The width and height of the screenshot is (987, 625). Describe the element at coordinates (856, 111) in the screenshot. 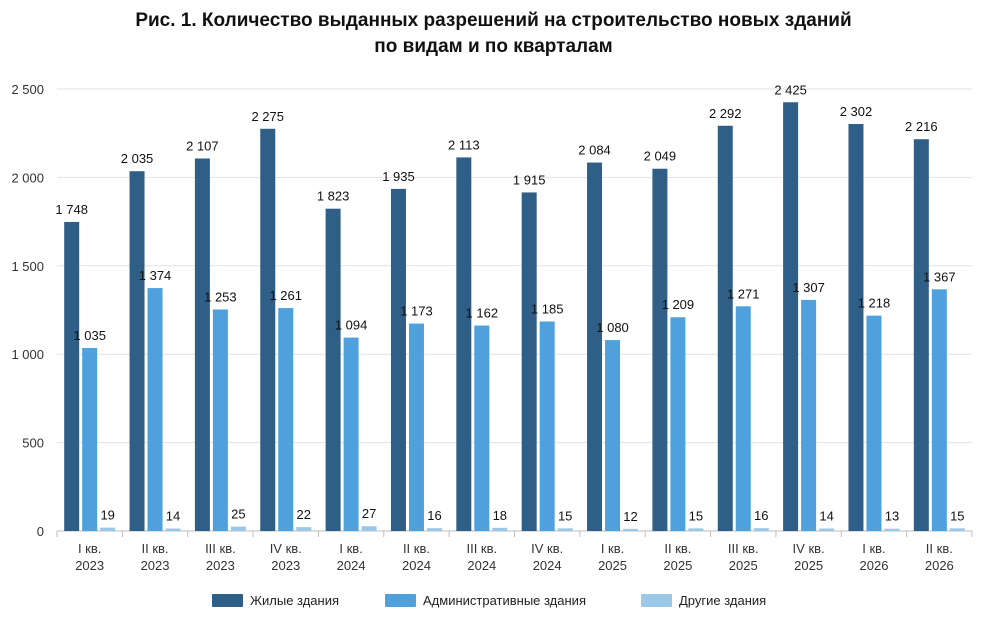

I see `data-label: 2 302` at that location.